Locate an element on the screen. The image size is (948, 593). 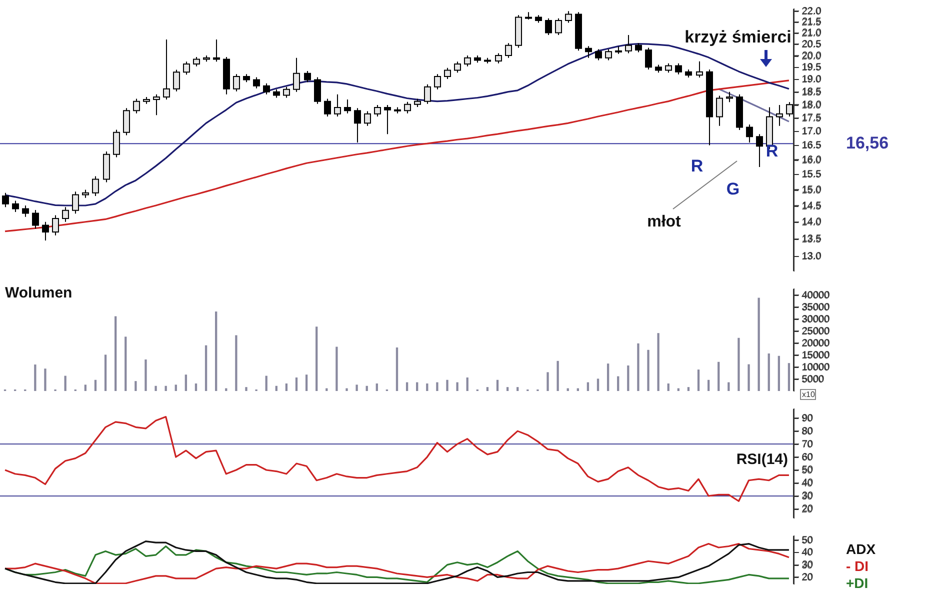
y-tick-label: 16.5 is located at coordinates (812, 146).